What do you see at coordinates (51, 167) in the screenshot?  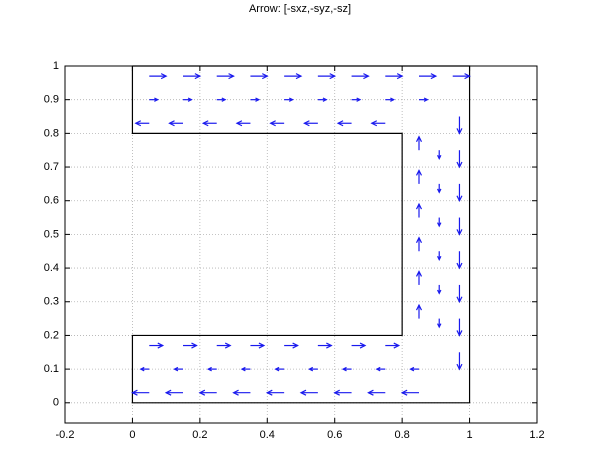 I see `y-tick-label: 0.7` at bounding box center [51, 167].